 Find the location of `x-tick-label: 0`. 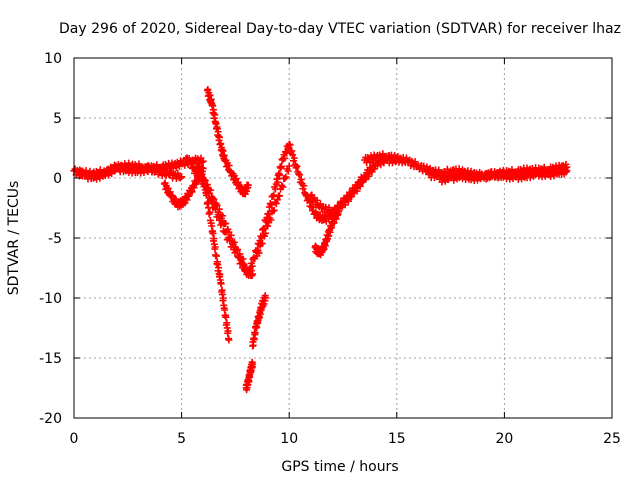

x-tick-label: 0 is located at coordinates (74, 439).